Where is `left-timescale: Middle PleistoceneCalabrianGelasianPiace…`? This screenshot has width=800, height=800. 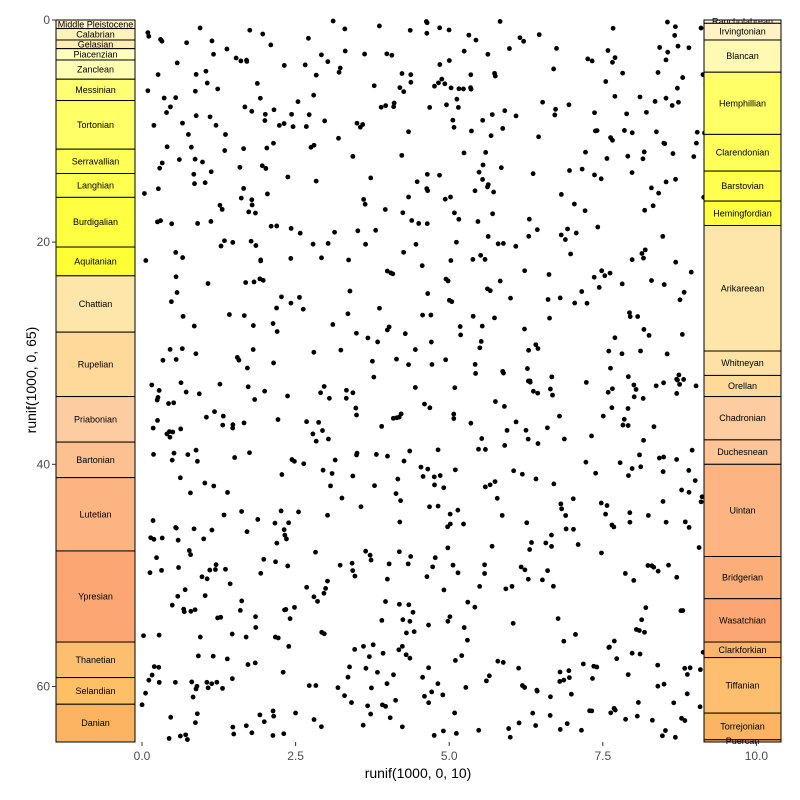 left-timescale: Middle PleistoceneCalabrianGelasianPiace… is located at coordinates (95, 381).